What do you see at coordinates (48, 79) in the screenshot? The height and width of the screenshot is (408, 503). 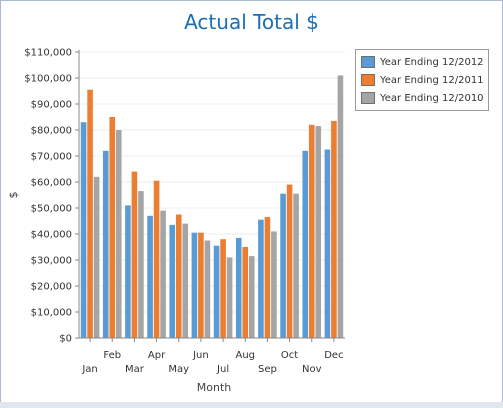 I see `y-tick-label: $100,000` at bounding box center [48, 79].